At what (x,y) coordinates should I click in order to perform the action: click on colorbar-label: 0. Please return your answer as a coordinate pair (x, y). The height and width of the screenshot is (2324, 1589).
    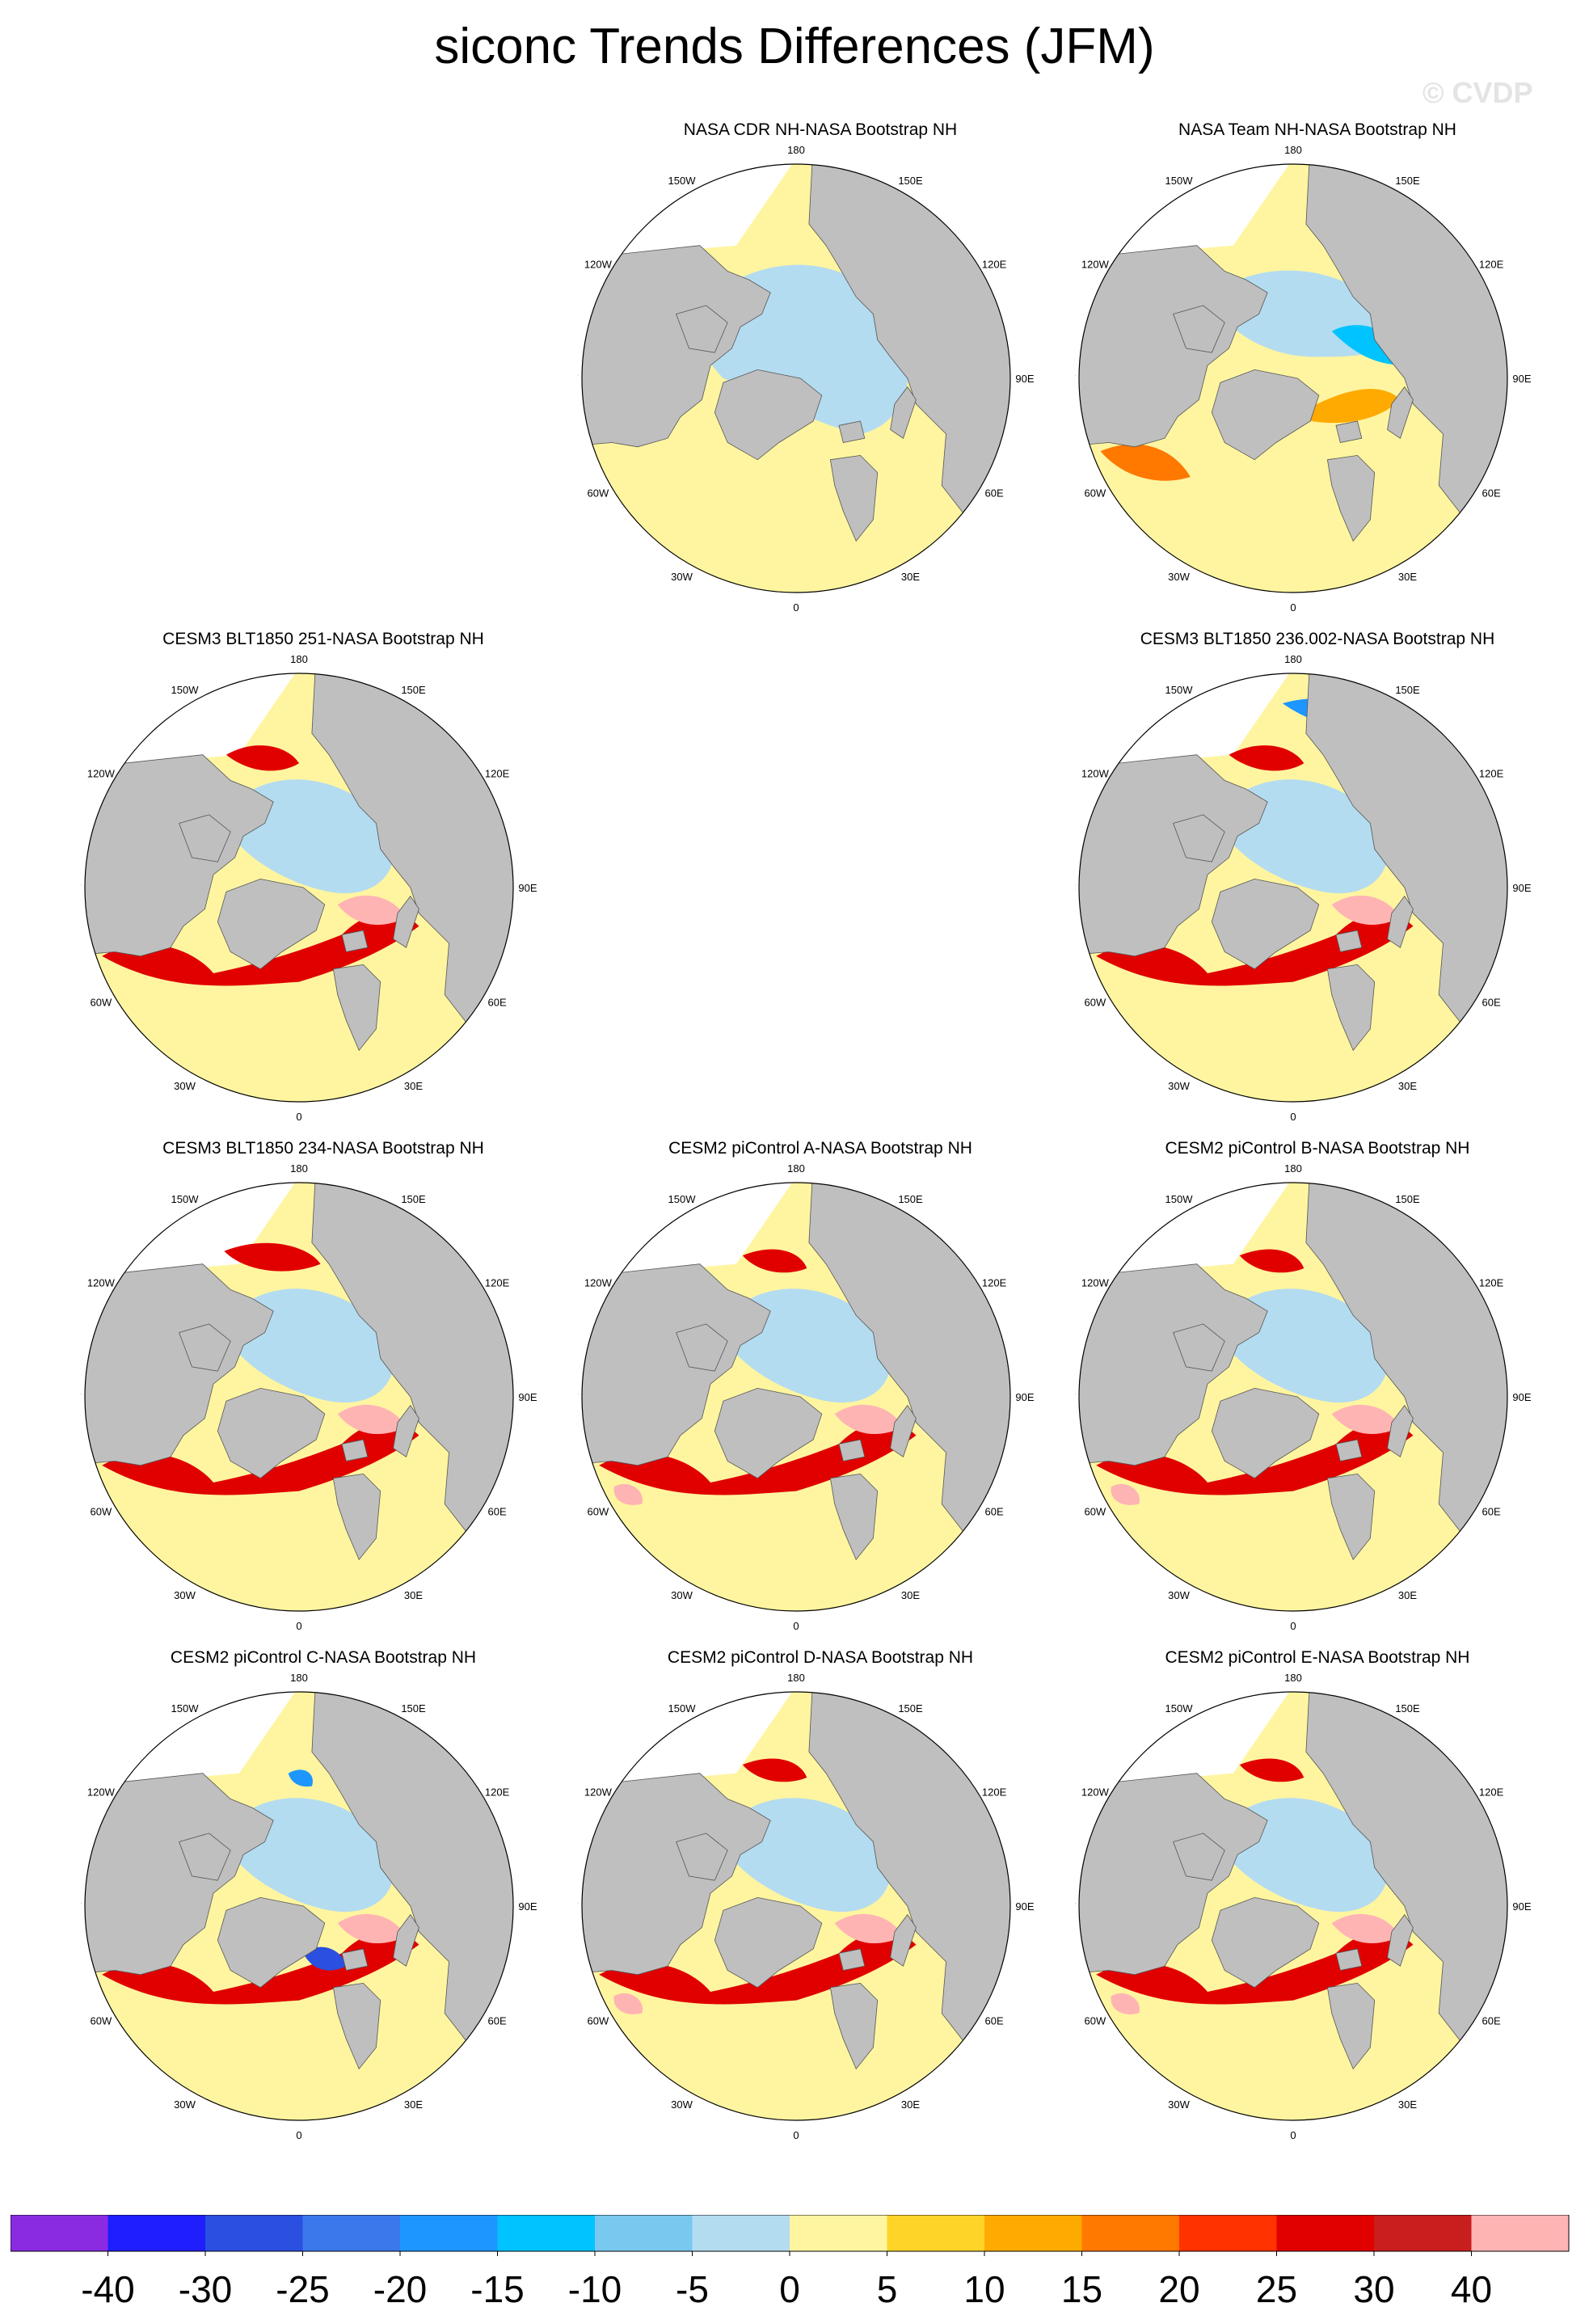
    Looking at the image, I should click on (789, 2289).